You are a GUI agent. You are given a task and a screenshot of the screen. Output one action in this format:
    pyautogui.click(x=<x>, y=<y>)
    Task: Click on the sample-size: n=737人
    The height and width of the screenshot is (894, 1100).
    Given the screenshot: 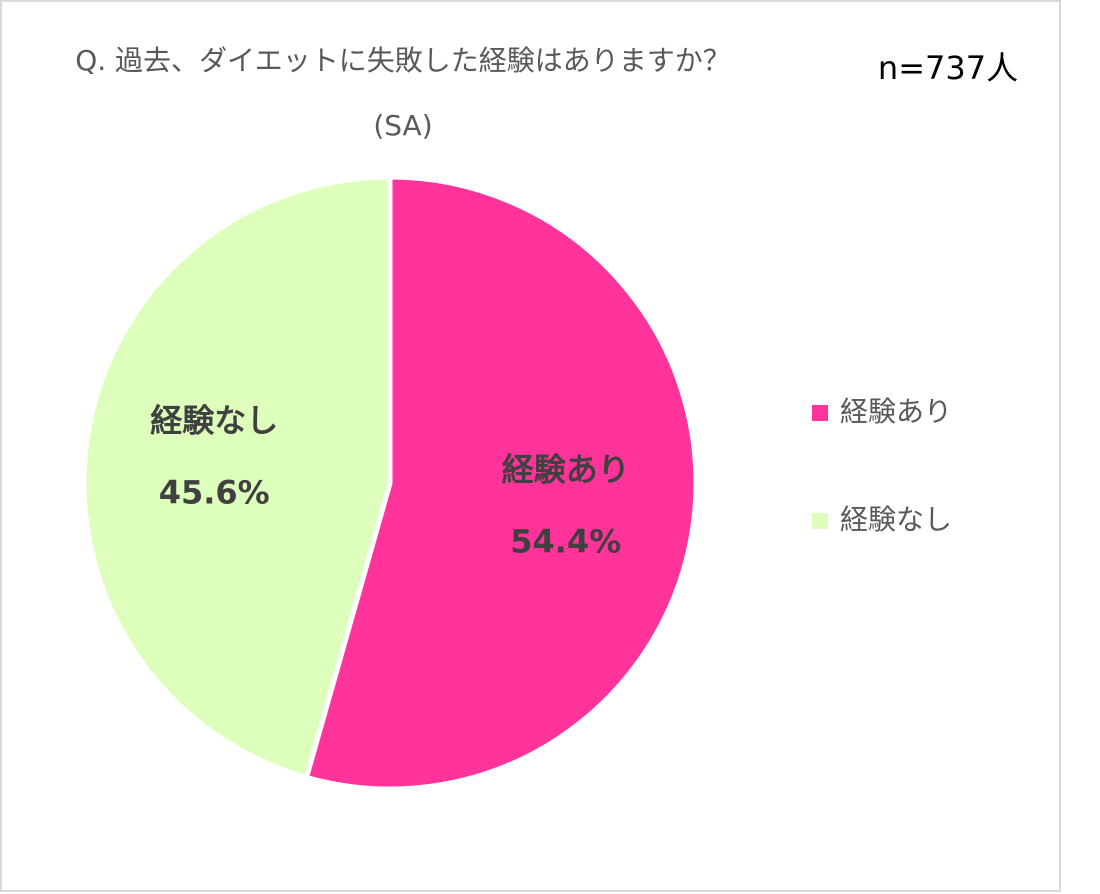 What is the action you would take?
    pyautogui.click(x=948, y=68)
    